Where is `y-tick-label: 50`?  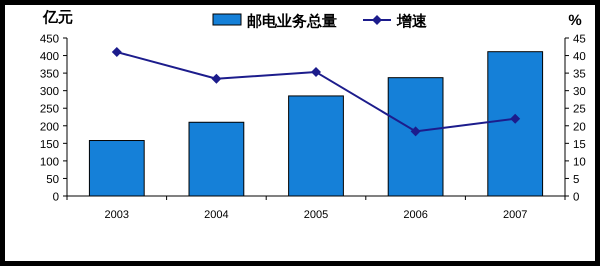 y-tick-label: 50 is located at coordinates (52, 180).